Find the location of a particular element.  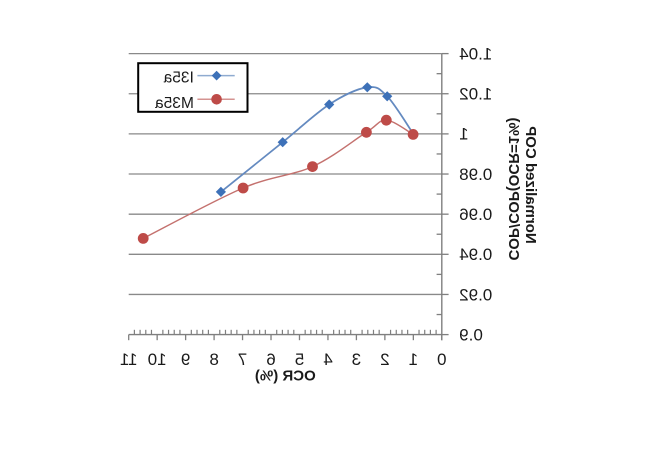

svg-text: 0.92 is located at coordinates (475, 294).